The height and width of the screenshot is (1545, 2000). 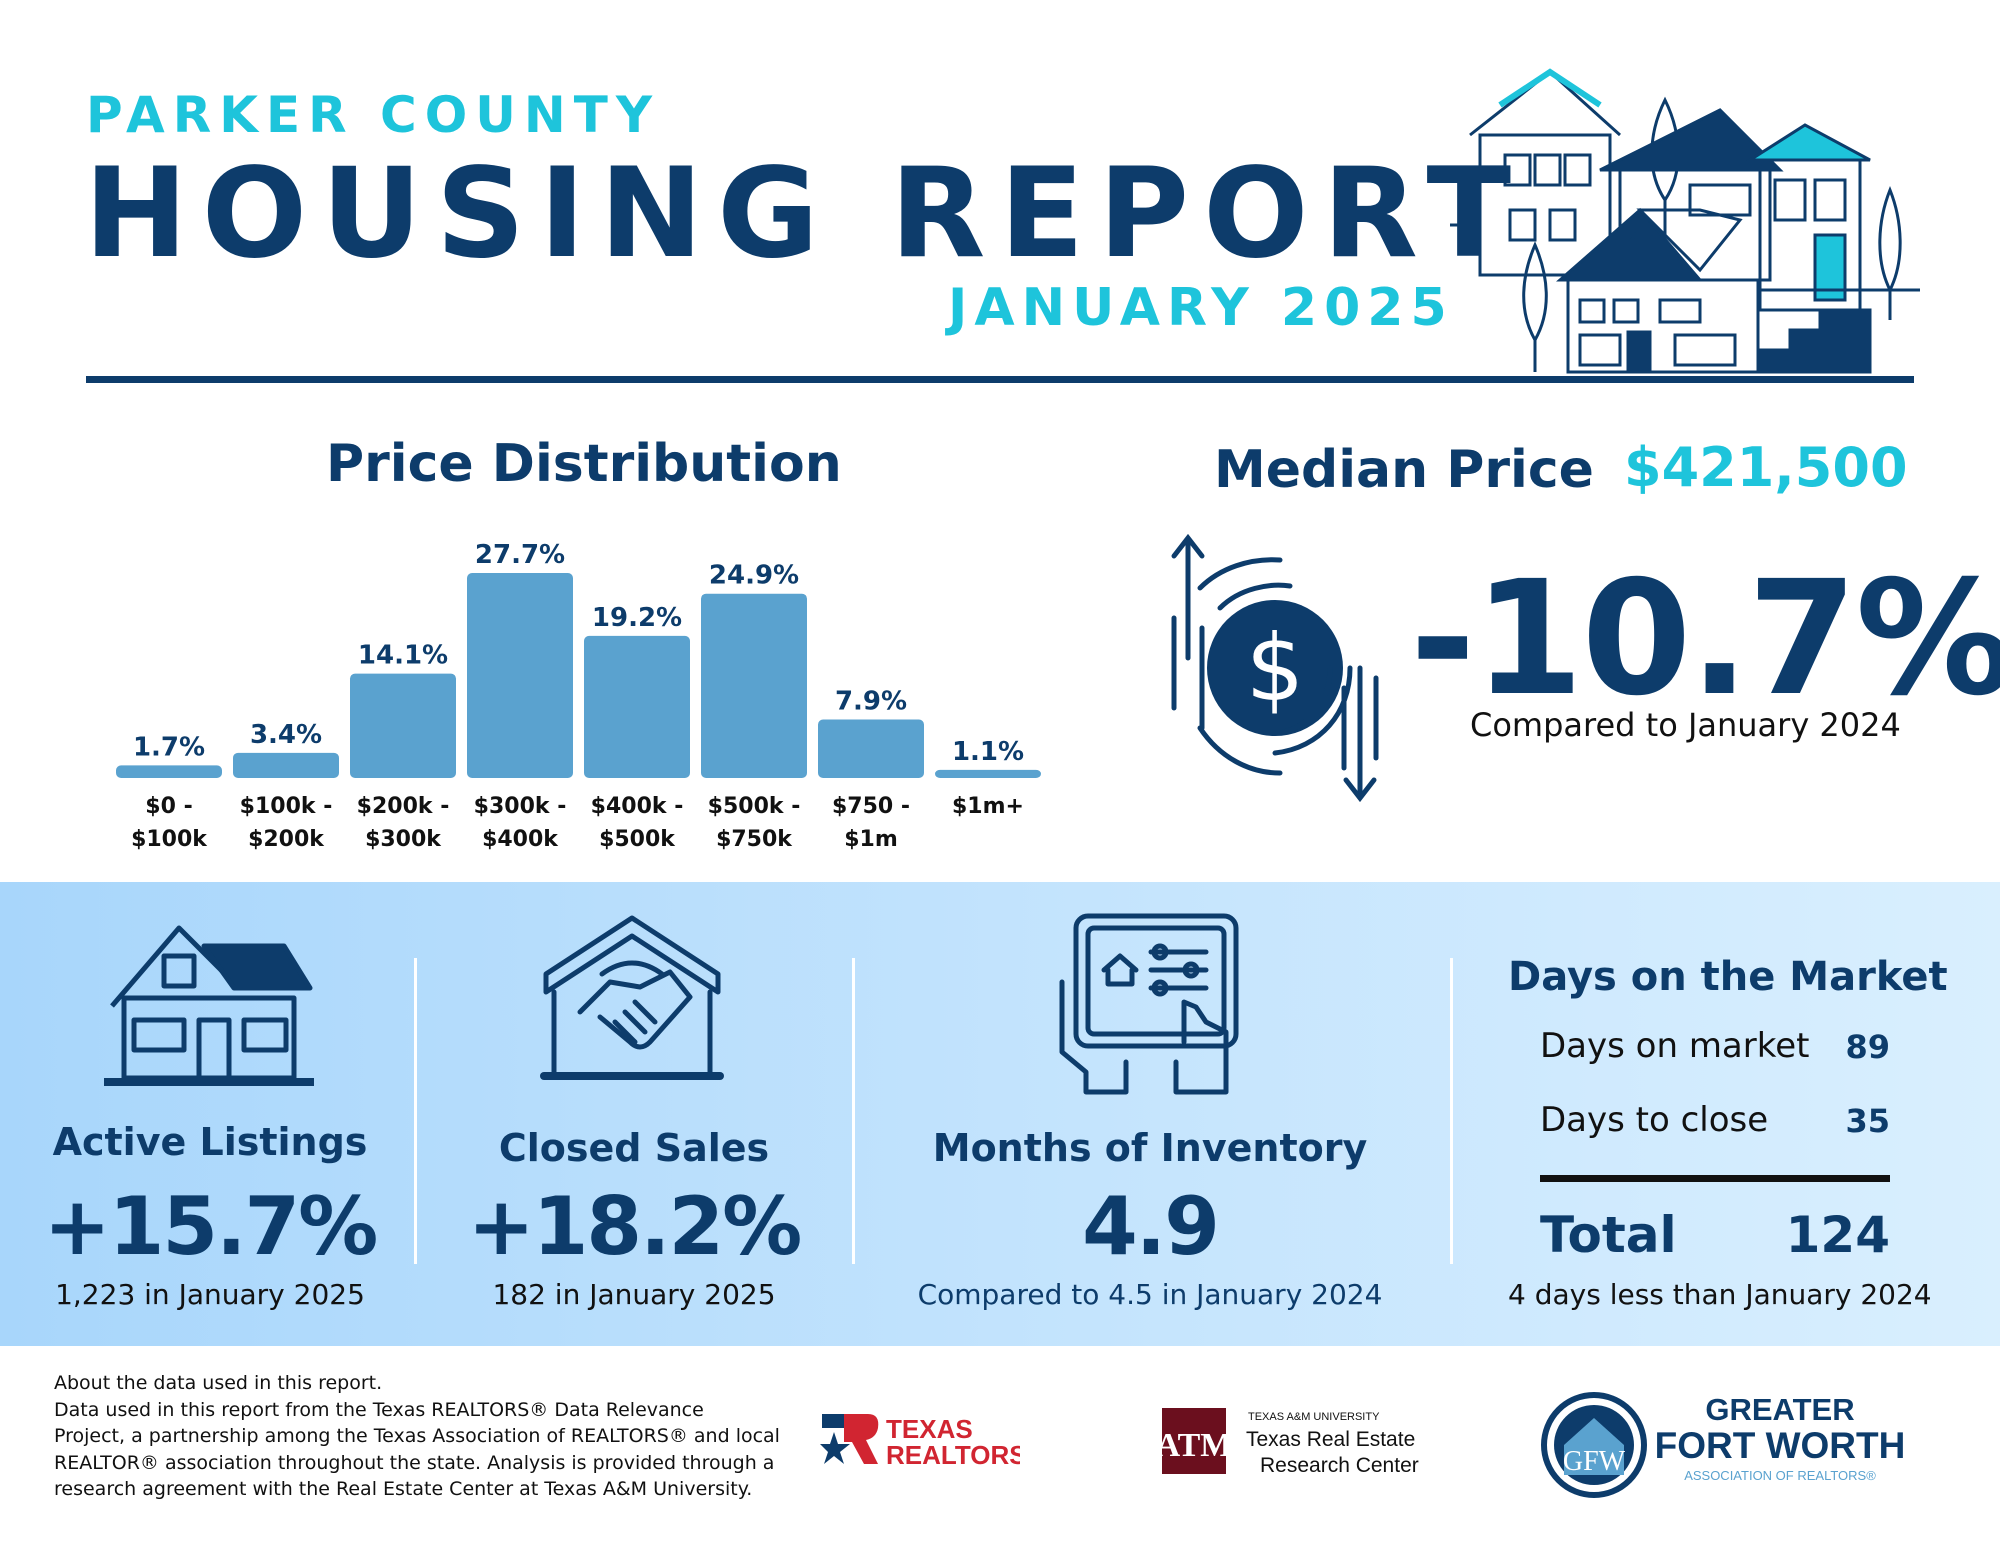 What do you see at coordinates (1150, 1148) in the screenshot?
I see `months-inventory-title: Months of Inventory` at bounding box center [1150, 1148].